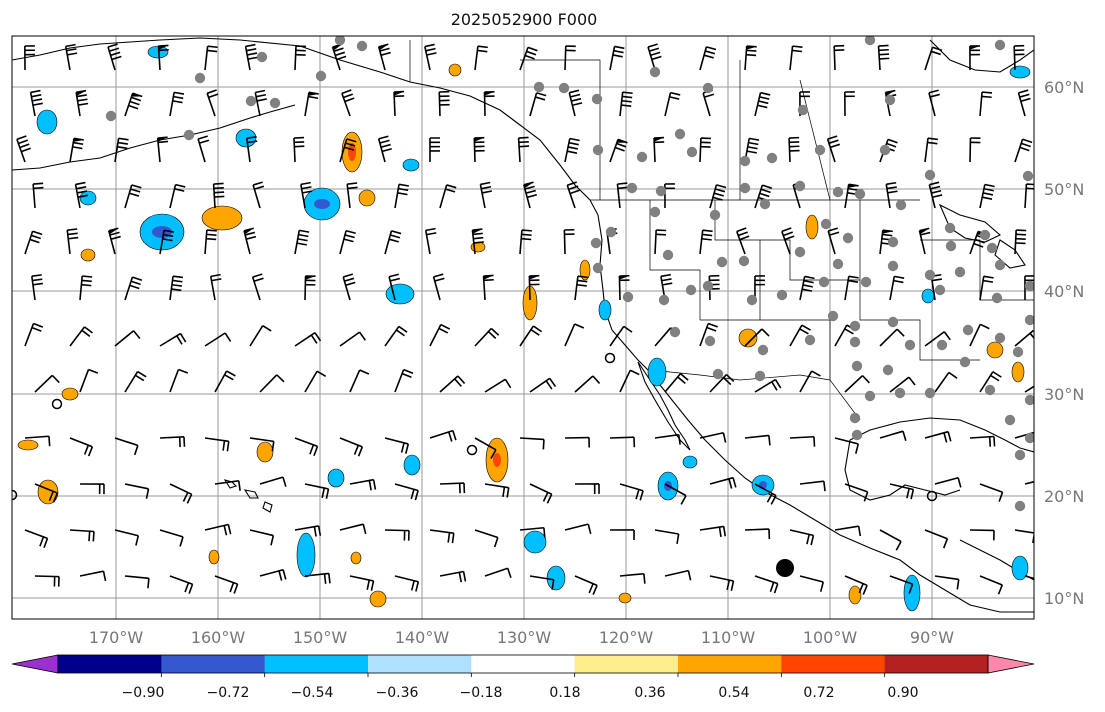 The image size is (1105, 712). What do you see at coordinates (1064, 496) in the screenshot?
I see `lat-label: 20°N` at bounding box center [1064, 496].